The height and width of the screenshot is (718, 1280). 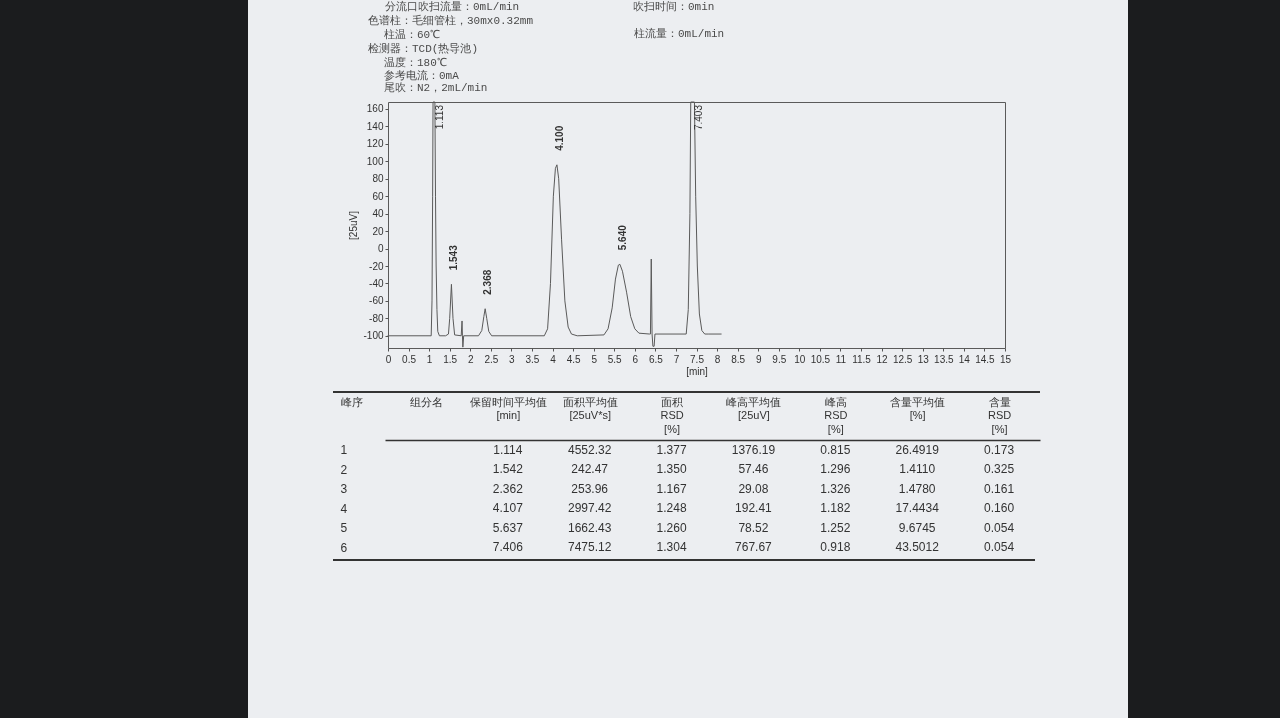 What do you see at coordinates (344, 469) in the screenshot?
I see `y-tick-label: 2` at bounding box center [344, 469].